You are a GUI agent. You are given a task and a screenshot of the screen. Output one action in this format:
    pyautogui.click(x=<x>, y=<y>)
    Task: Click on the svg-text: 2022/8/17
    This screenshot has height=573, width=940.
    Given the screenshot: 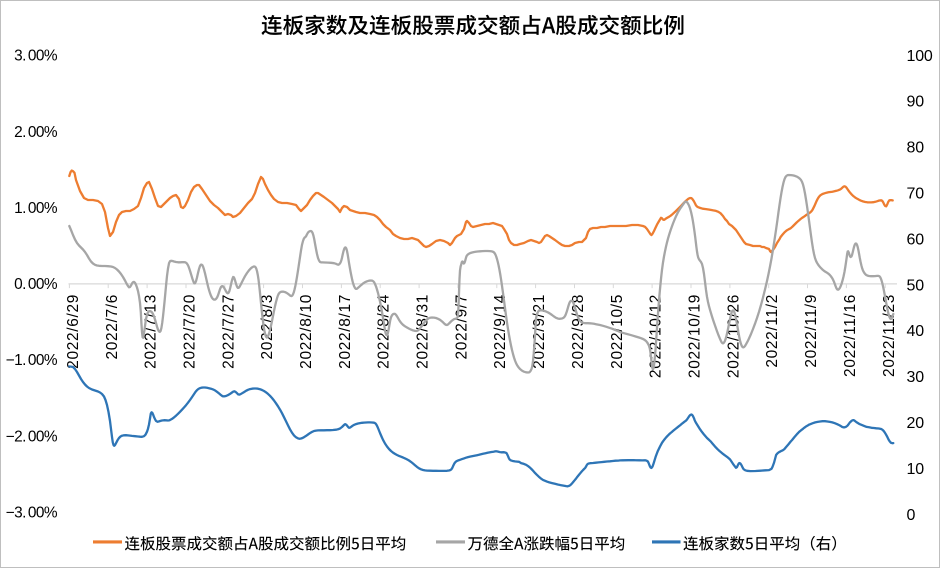 What is the action you would take?
    pyautogui.click(x=345, y=331)
    